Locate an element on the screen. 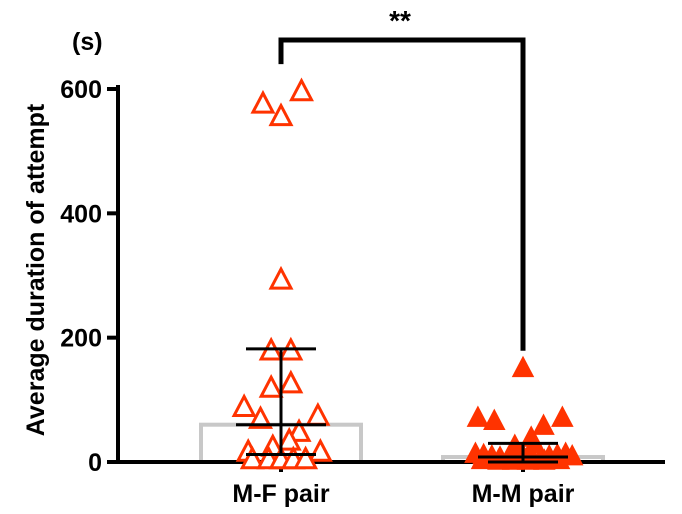  y-tick-labels: 0 200 400 600 is located at coordinates (81, 276).